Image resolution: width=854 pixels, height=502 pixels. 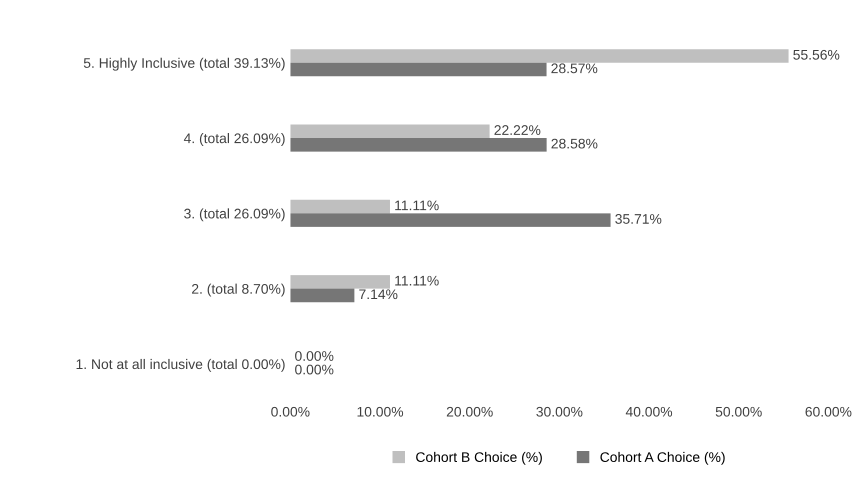 I want to click on y-tick-label: 3. (total 26.09%), so click(x=234, y=215).